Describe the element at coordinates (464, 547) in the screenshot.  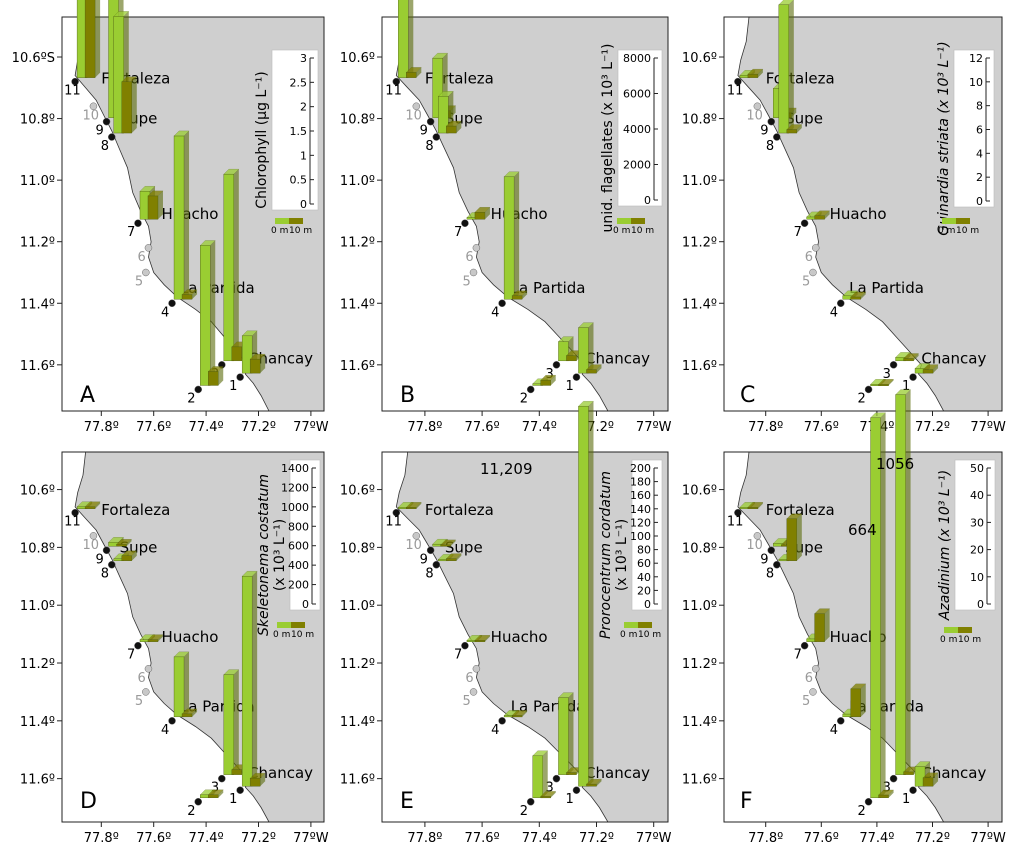
I see `town-label: Supe` at that location.